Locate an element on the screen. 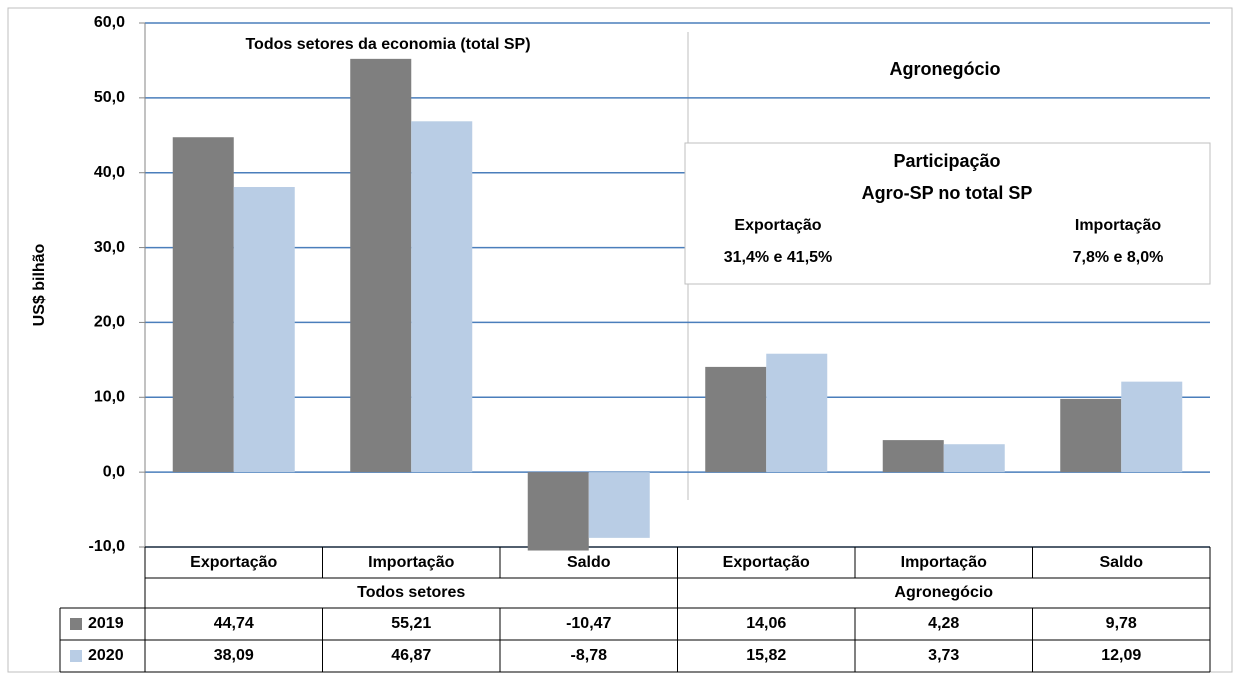 Image resolution: width=1238 pixels, height=674 pixels. legend-label: 2019 is located at coordinates (106, 623).